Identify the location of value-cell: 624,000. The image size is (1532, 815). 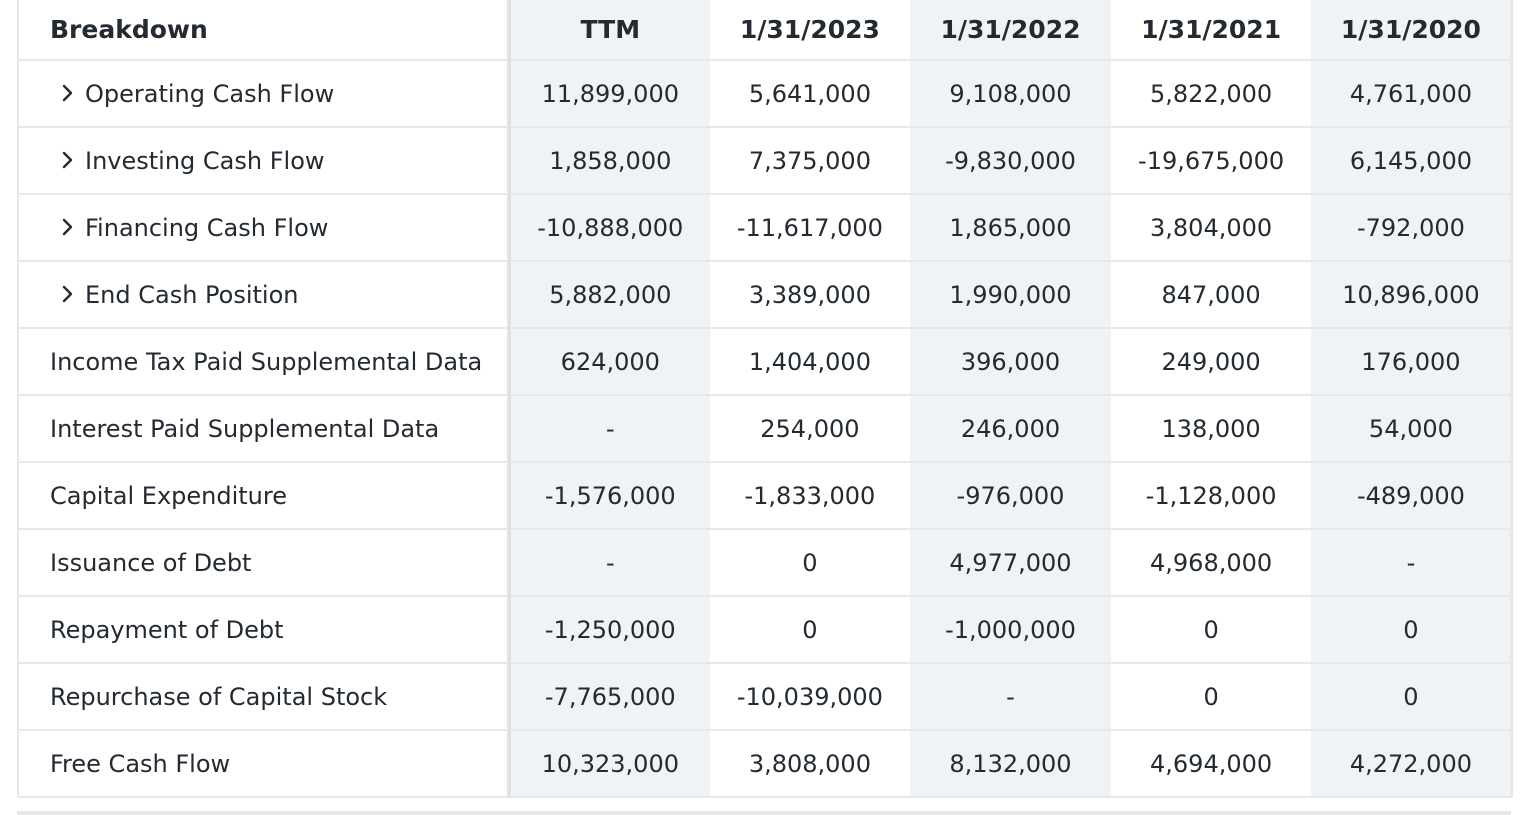
(609, 361).